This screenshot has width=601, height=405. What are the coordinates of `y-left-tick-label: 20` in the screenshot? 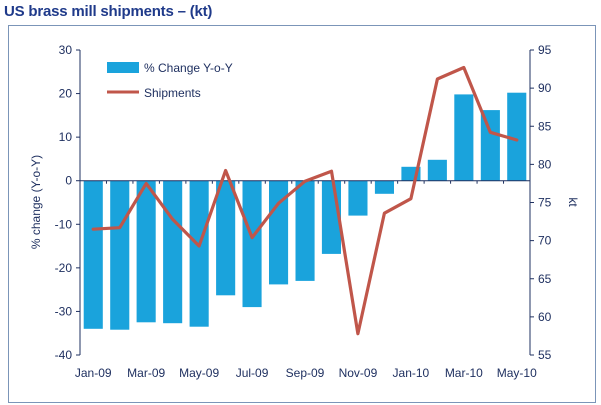 It's located at (66, 94).